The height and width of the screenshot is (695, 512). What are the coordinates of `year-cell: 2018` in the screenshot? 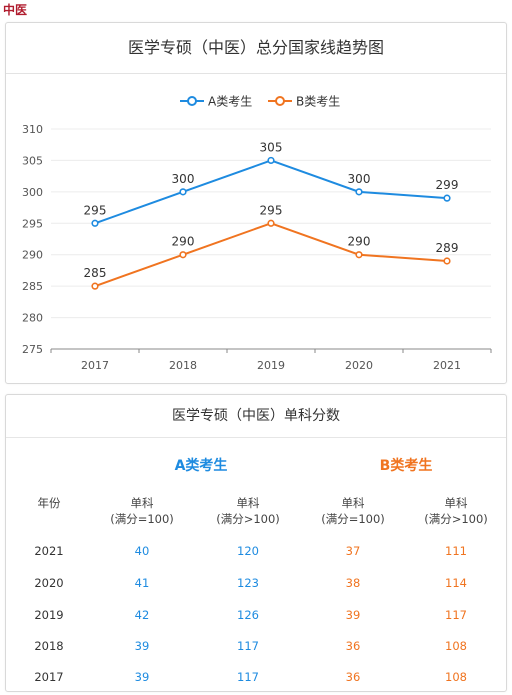 It's located at (49, 646).